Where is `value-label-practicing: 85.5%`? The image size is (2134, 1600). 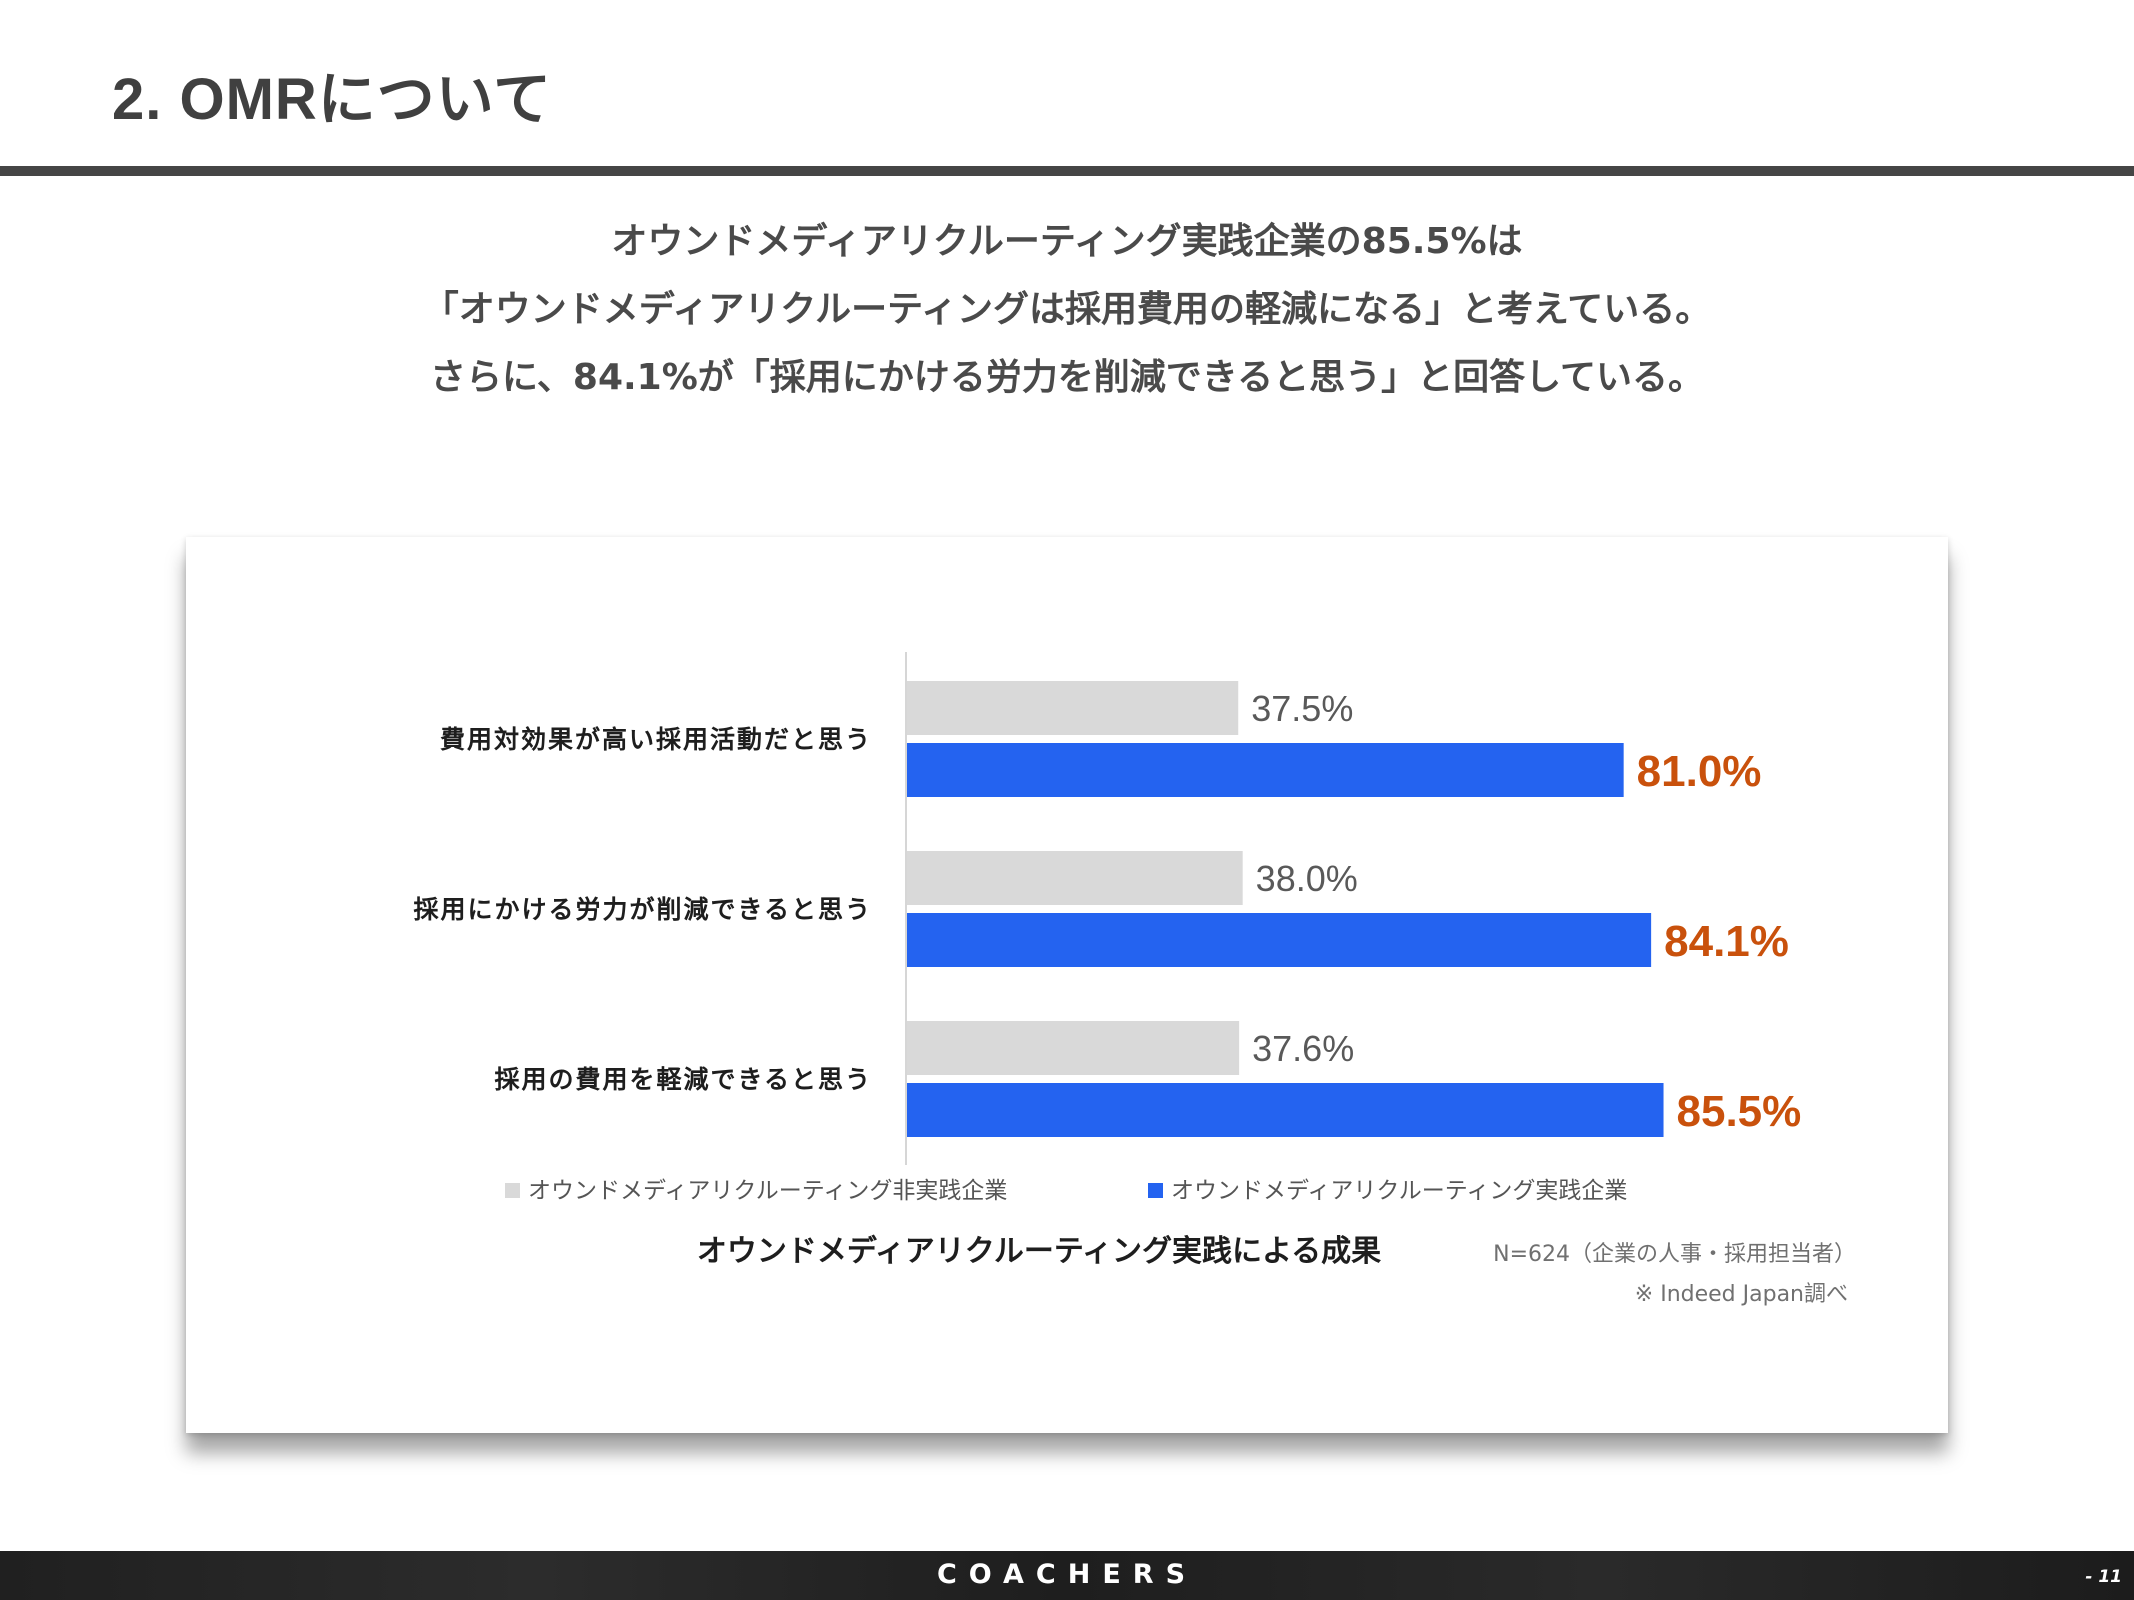 value-label-practicing: 85.5% is located at coordinates (1739, 1111).